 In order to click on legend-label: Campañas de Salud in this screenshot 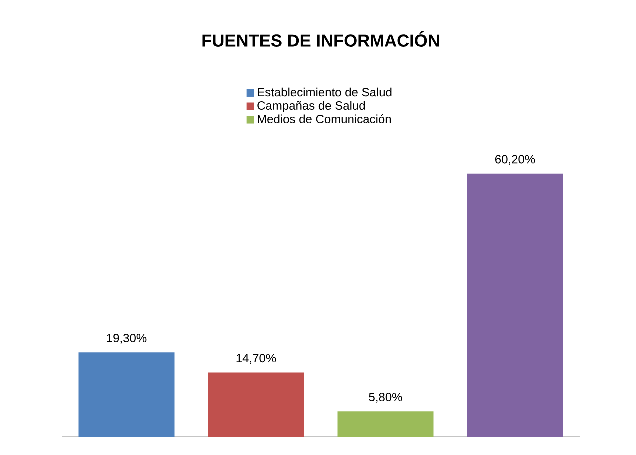, I will do `click(312, 106)`.